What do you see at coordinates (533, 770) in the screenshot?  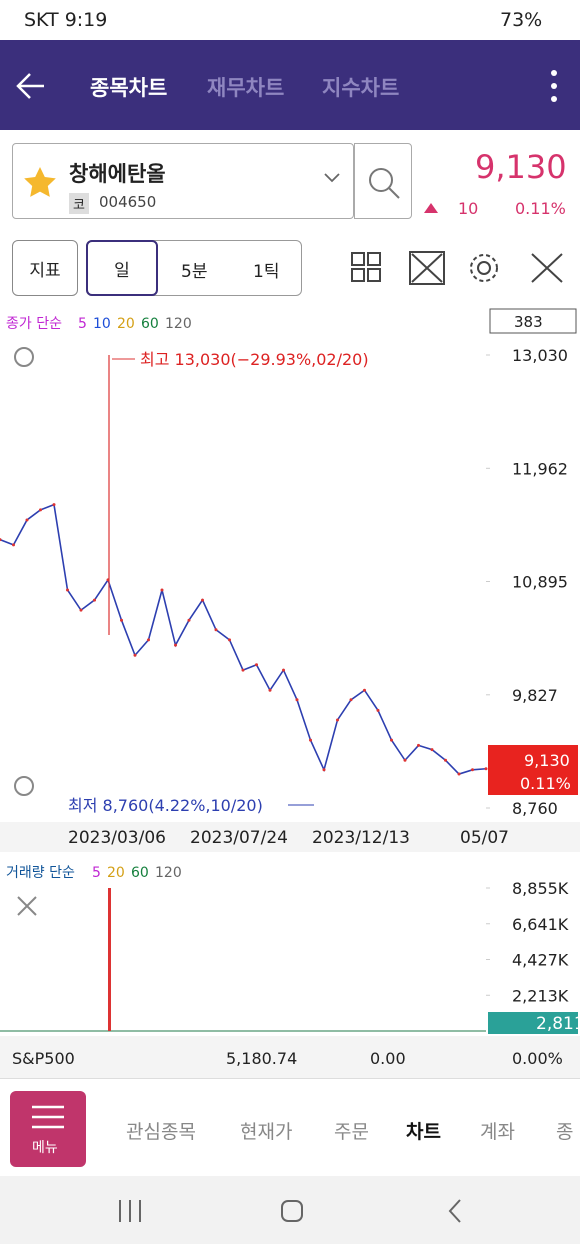 I see `current-price-tag` at bounding box center [533, 770].